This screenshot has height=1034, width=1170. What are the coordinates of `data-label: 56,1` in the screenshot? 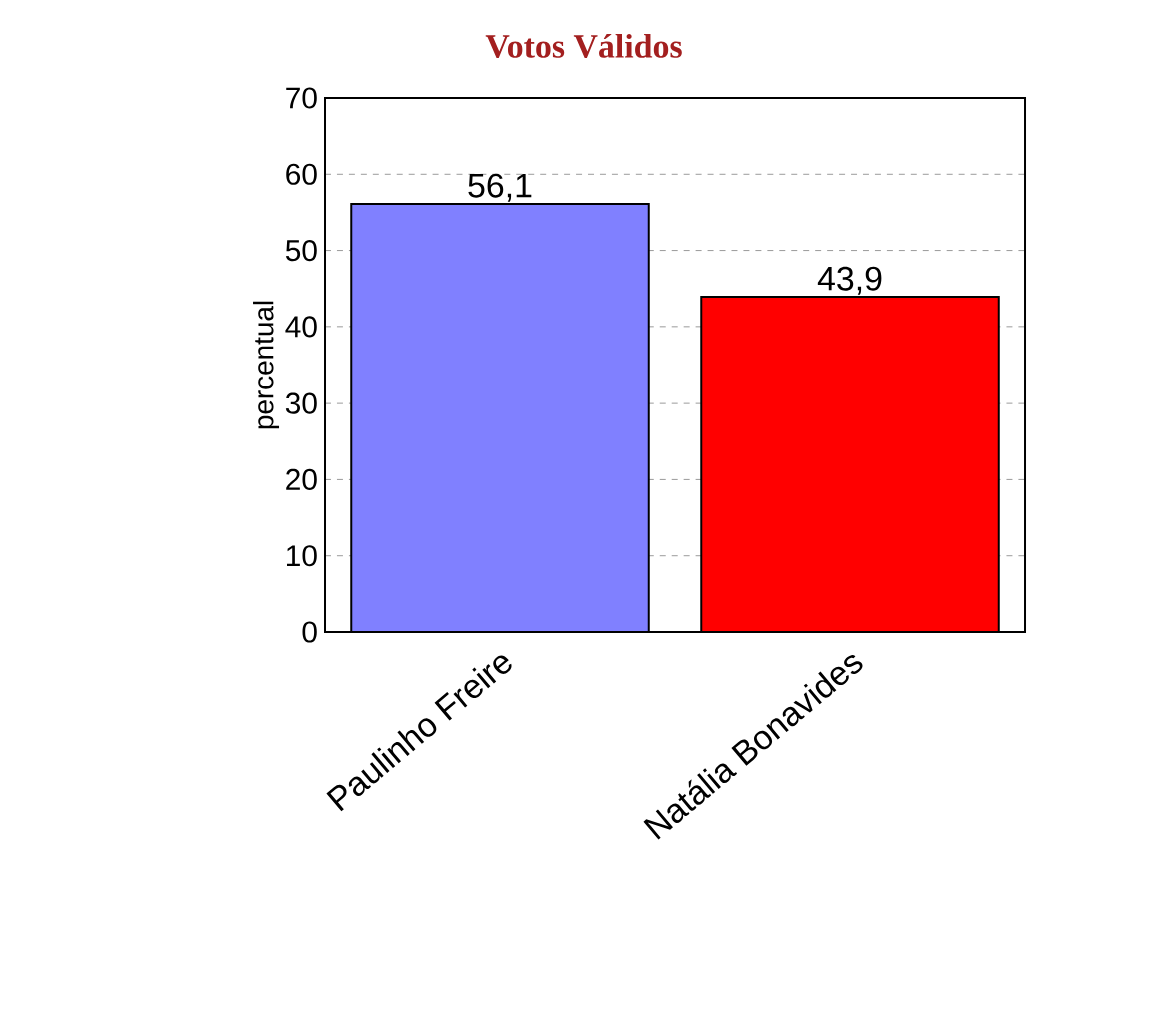 It's located at (500, 187).